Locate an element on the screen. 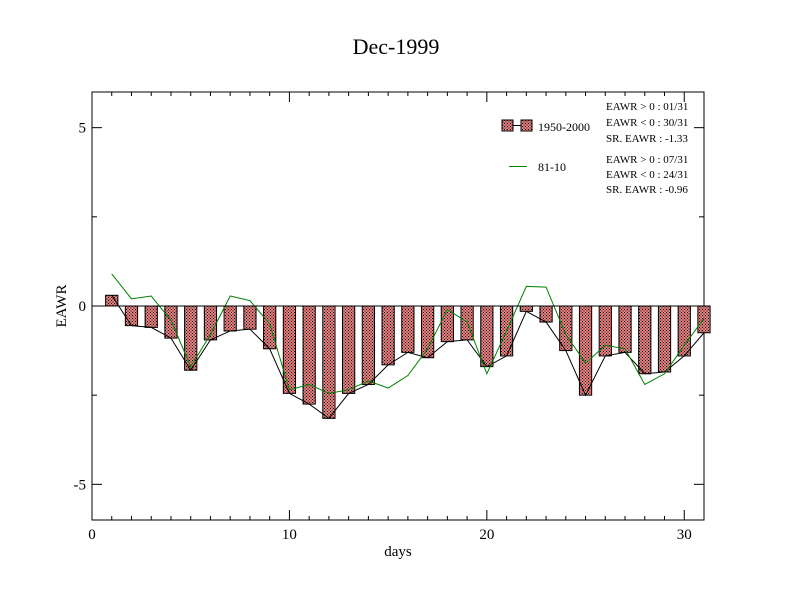 This screenshot has height=612, width=792. y-tick-label: -5 is located at coordinates (80, 485).